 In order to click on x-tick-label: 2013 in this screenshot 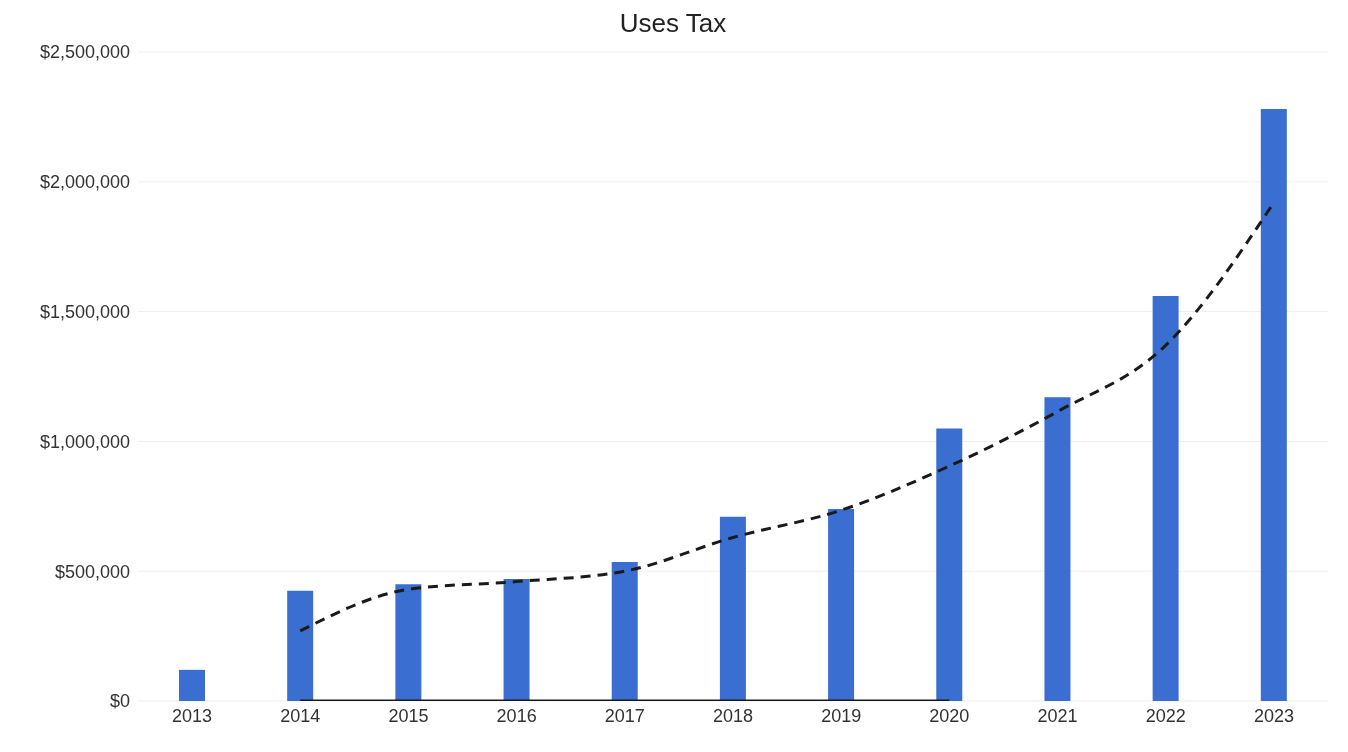, I will do `click(192, 715)`.